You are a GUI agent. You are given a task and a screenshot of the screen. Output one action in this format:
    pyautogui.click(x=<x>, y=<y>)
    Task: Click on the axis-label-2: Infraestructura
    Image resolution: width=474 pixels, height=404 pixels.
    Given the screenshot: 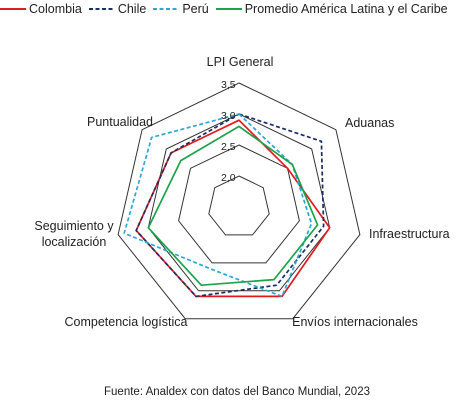 What is the action you would take?
    pyautogui.click(x=409, y=234)
    